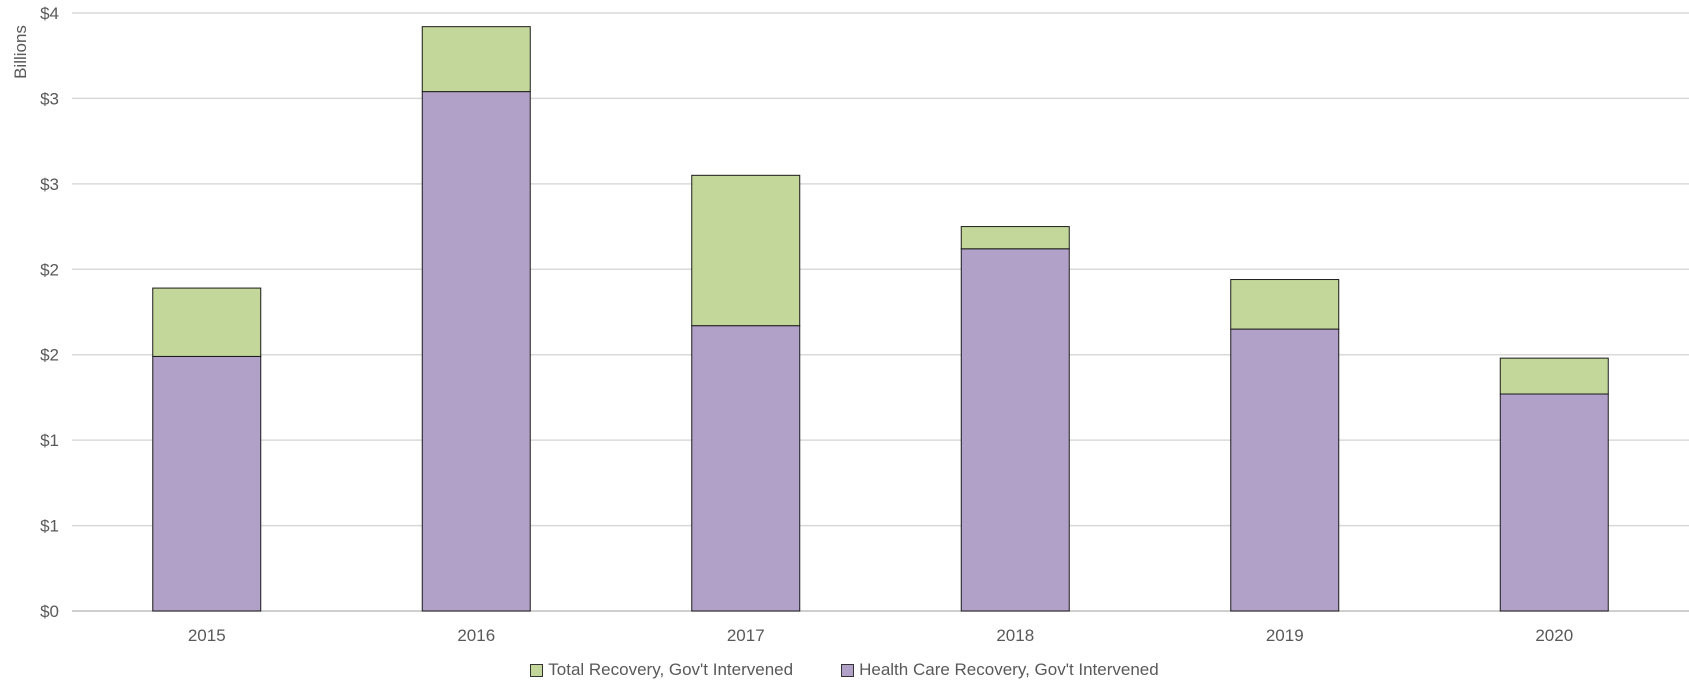  I want to click on x-tick-label: 2018, so click(1015, 635).